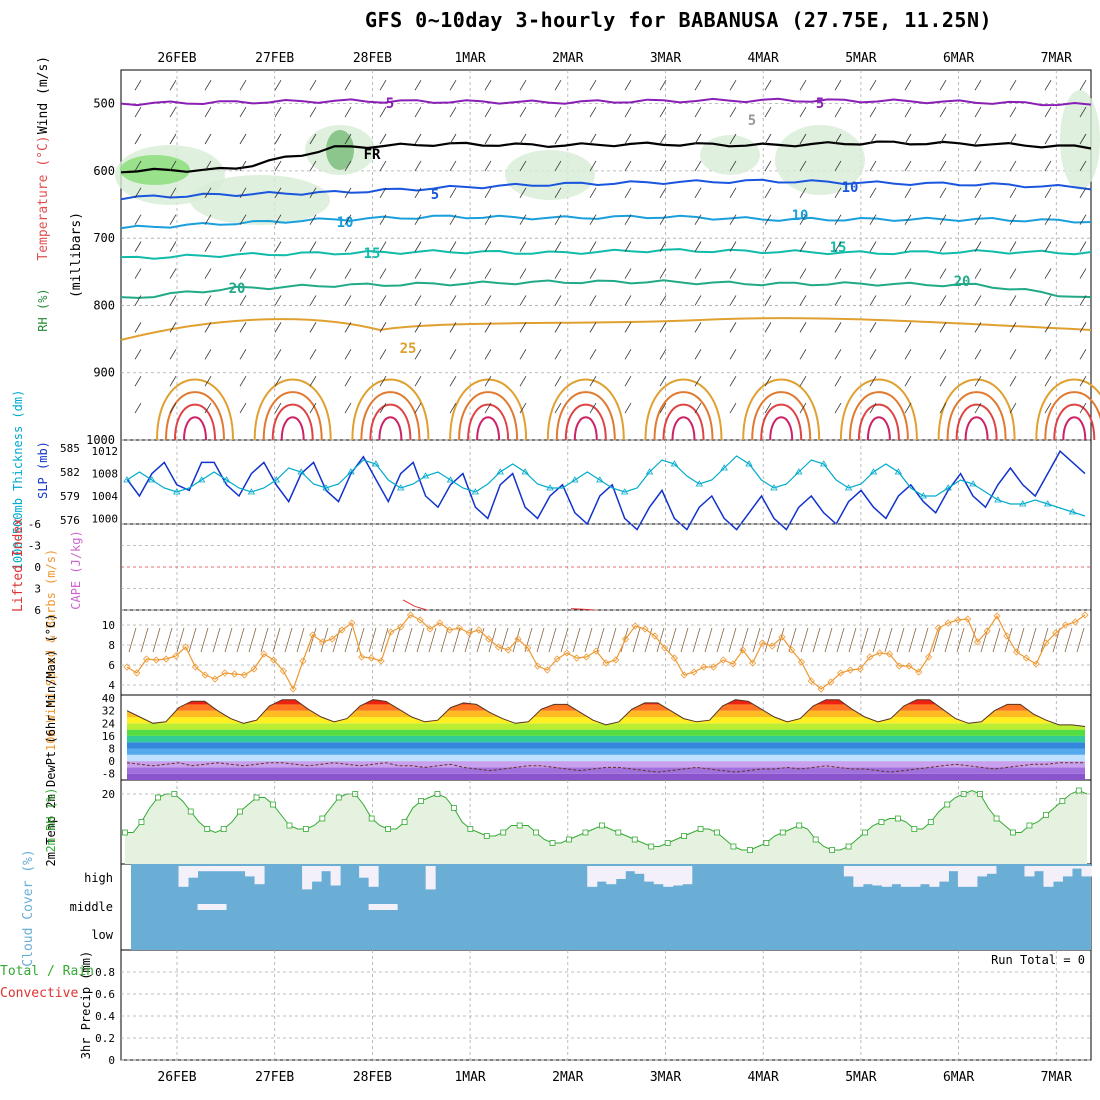 The height and width of the screenshot is (1100, 1100). I want to click on rh-axis-label: RH (%), so click(43, 309).